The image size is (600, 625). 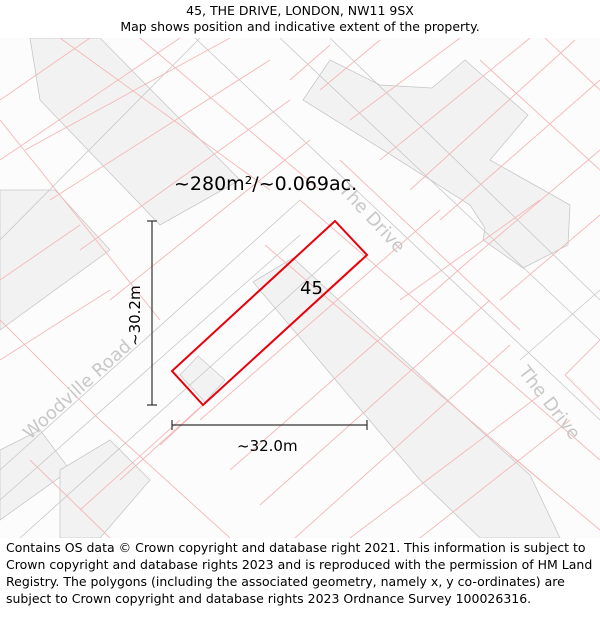 What do you see at coordinates (269, 313) in the screenshot?
I see `property-boundary-outline` at bounding box center [269, 313].